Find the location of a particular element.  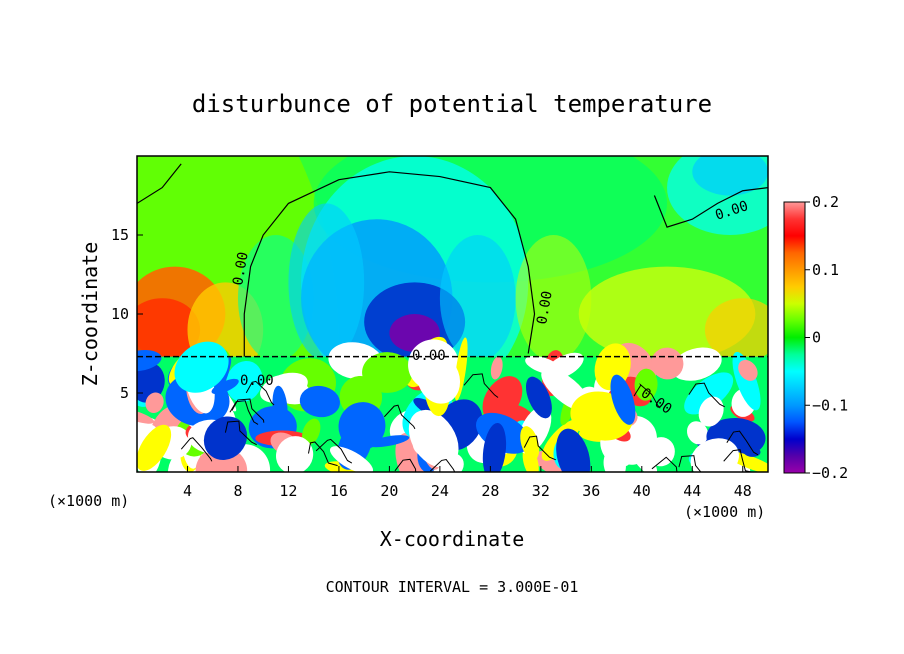

x-tick-label: 12 is located at coordinates (288, 491).